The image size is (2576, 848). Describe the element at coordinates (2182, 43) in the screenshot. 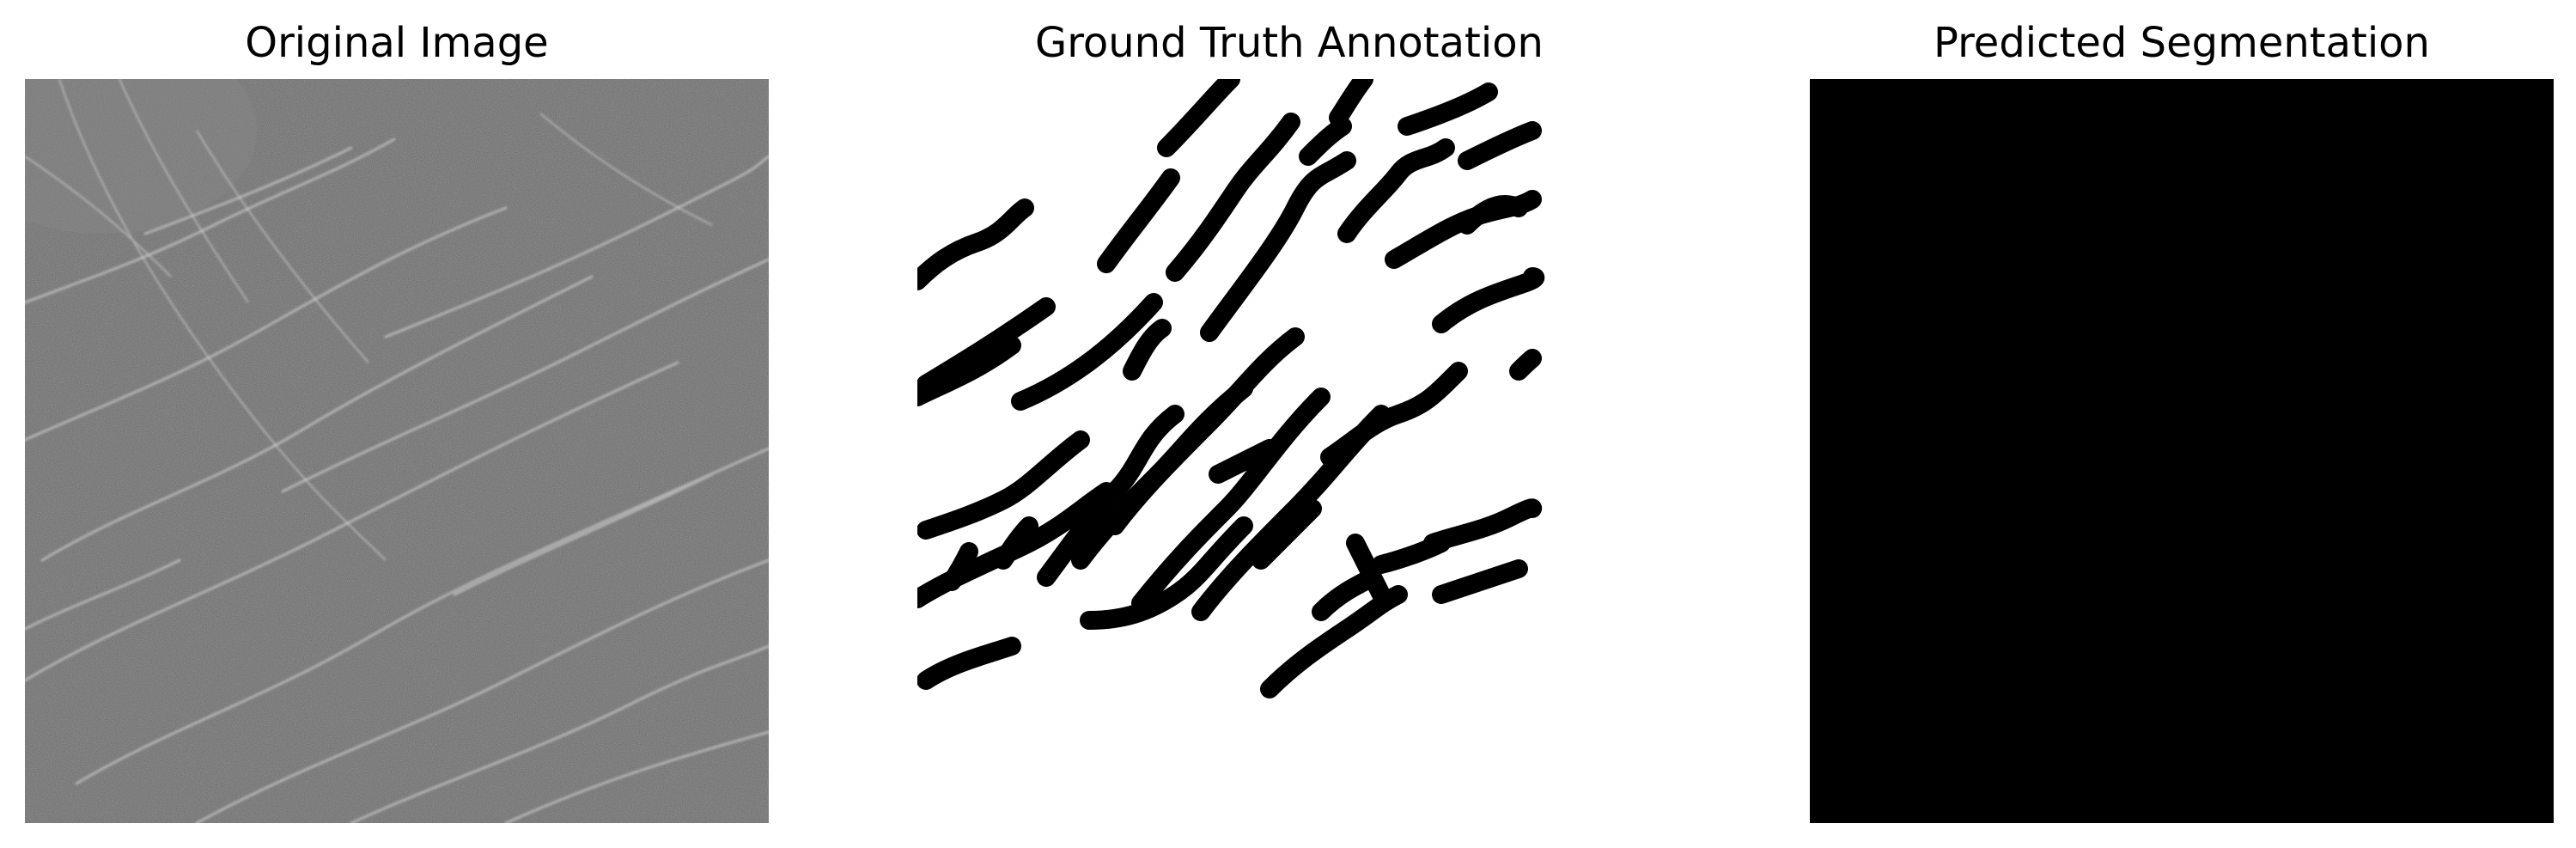

I see `prediction-title: Predicted Segmentation` at that location.